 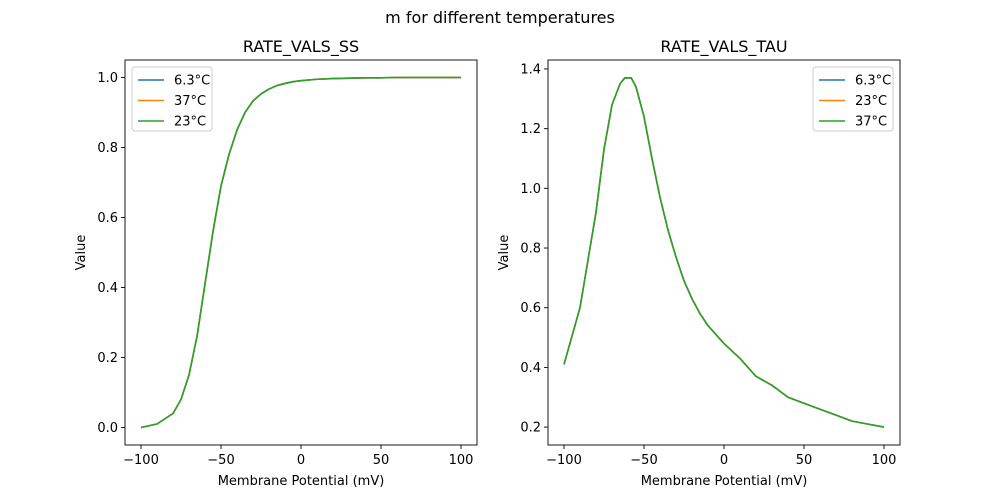 What do you see at coordinates (530, 69) in the screenshot?
I see `y-tick-label: 1.4` at bounding box center [530, 69].